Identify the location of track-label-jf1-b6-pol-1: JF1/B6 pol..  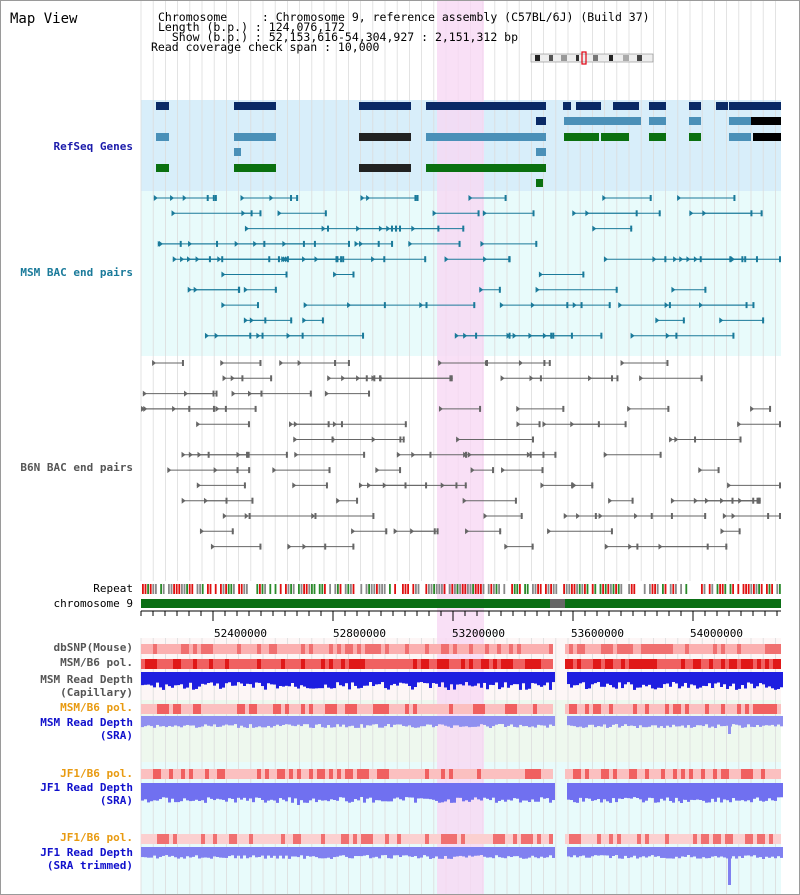
(96, 773).